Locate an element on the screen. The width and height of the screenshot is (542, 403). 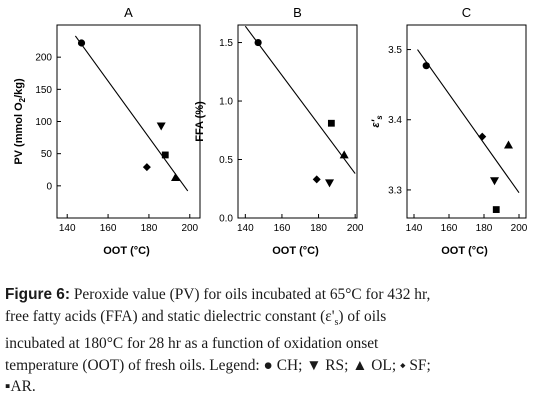
y-tick-label: 3.5 is located at coordinates (395, 50).